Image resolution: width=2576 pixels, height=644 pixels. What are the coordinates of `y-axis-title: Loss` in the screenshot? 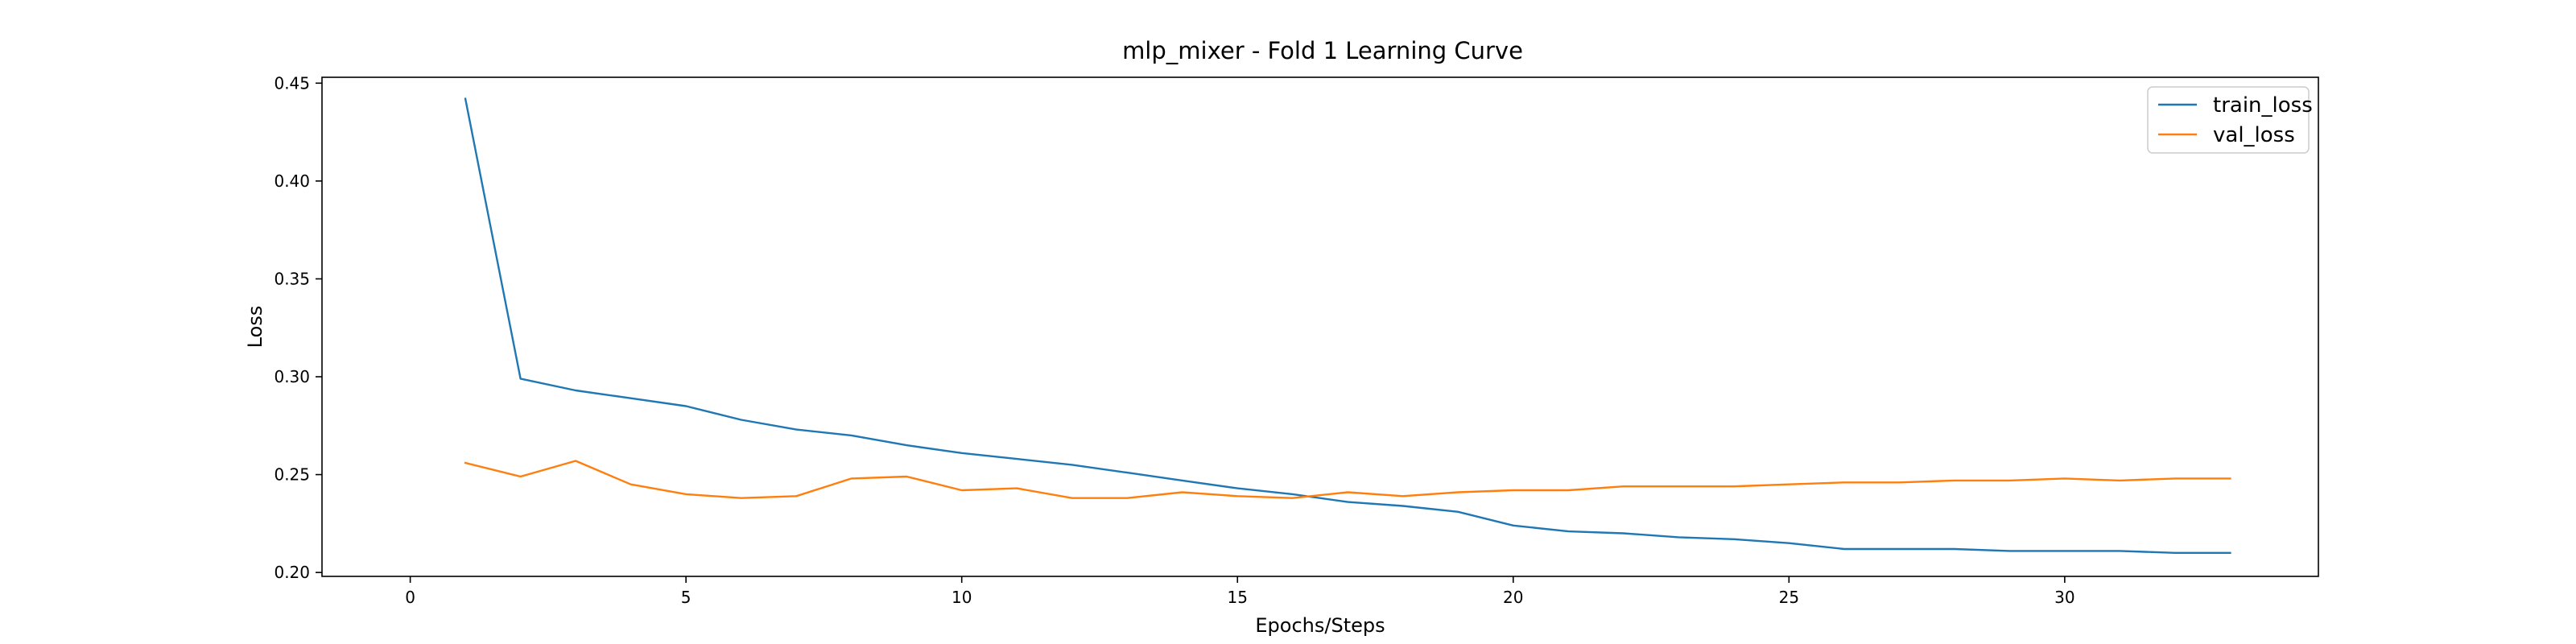 It's located at (255, 327).